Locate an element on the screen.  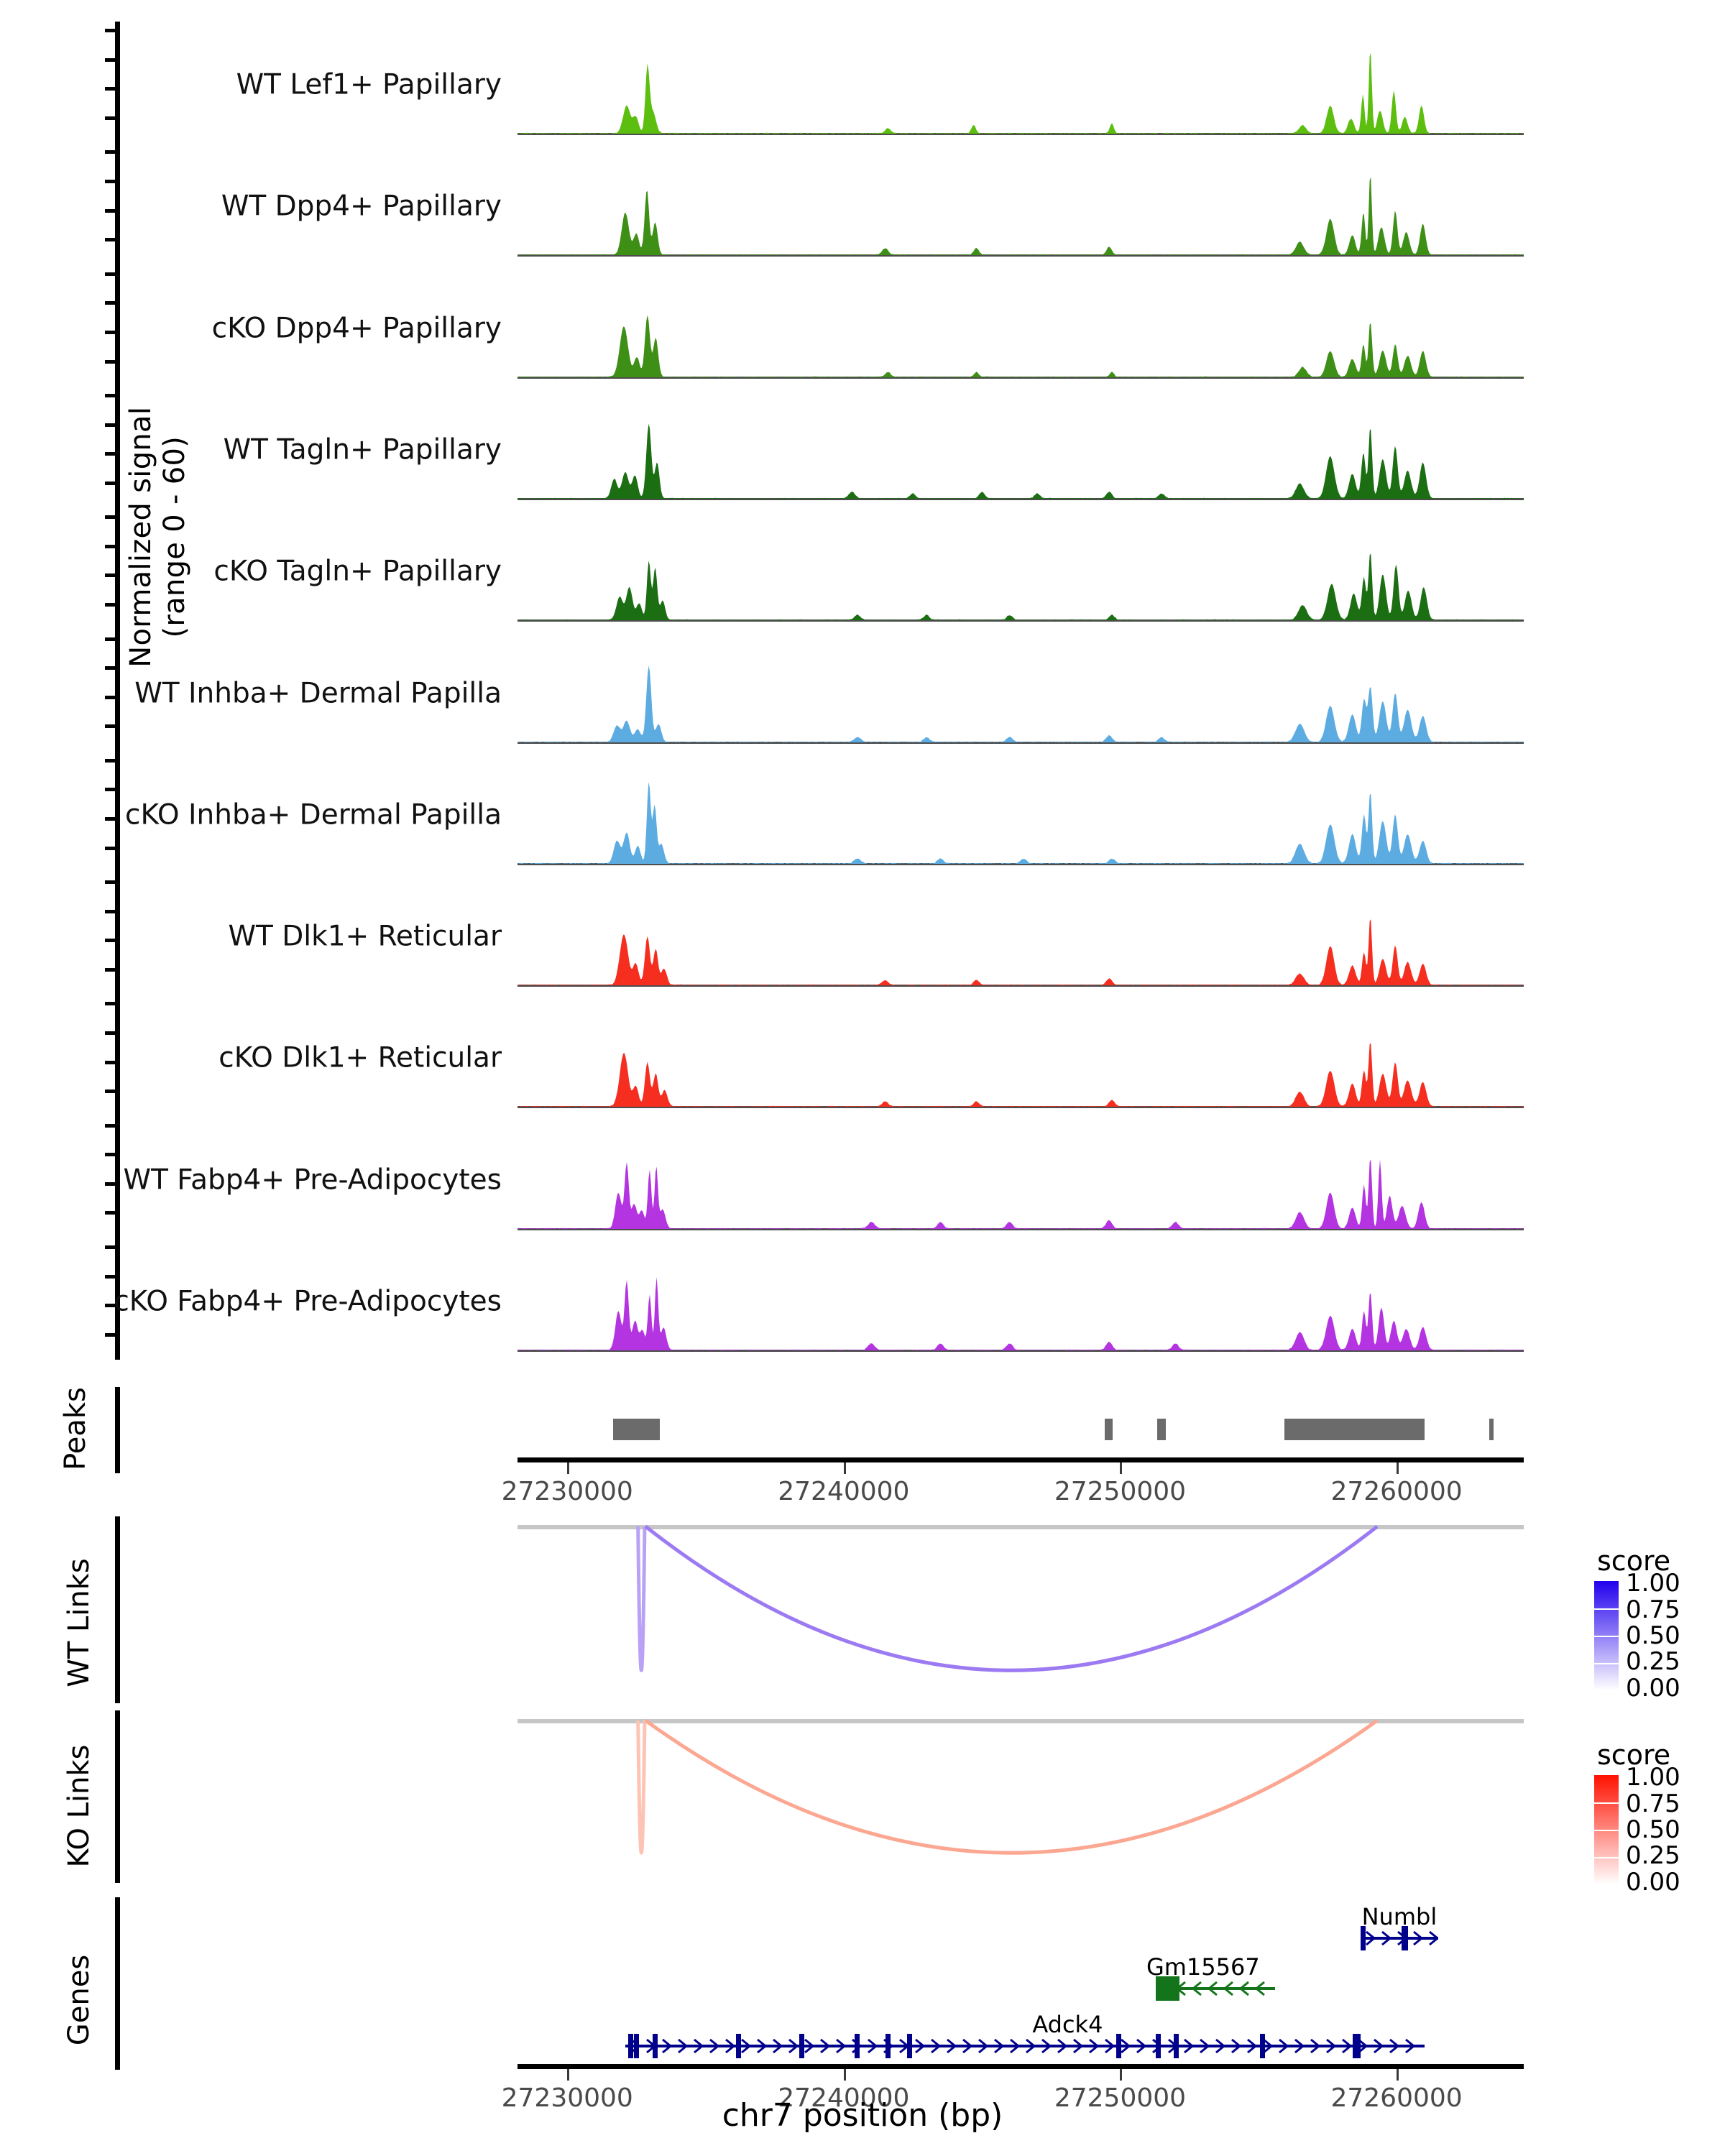
coverage-track: cKO Dlk1+ Reticular is located at coordinates (871, 1058).